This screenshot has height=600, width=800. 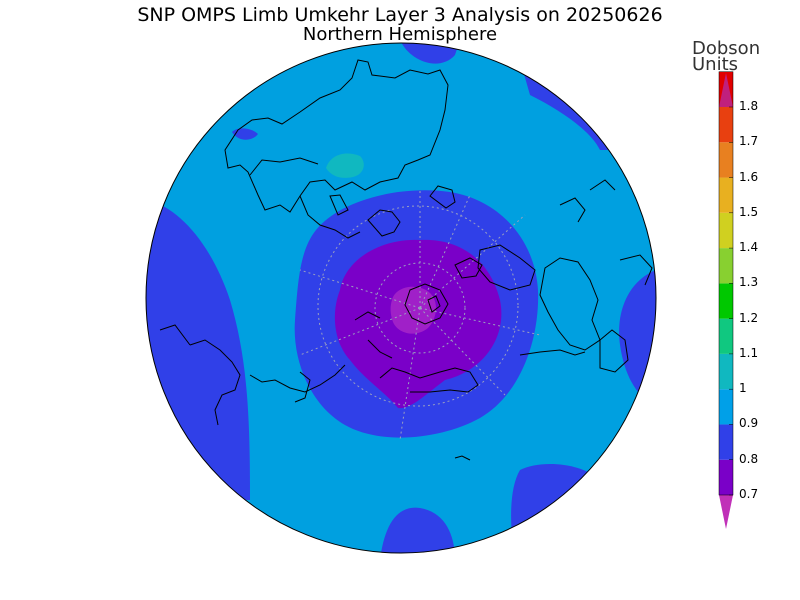 What do you see at coordinates (749, 176) in the screenshot?
I see `colorbar-tick-label: 1.6` at bounding box center [749, 176].